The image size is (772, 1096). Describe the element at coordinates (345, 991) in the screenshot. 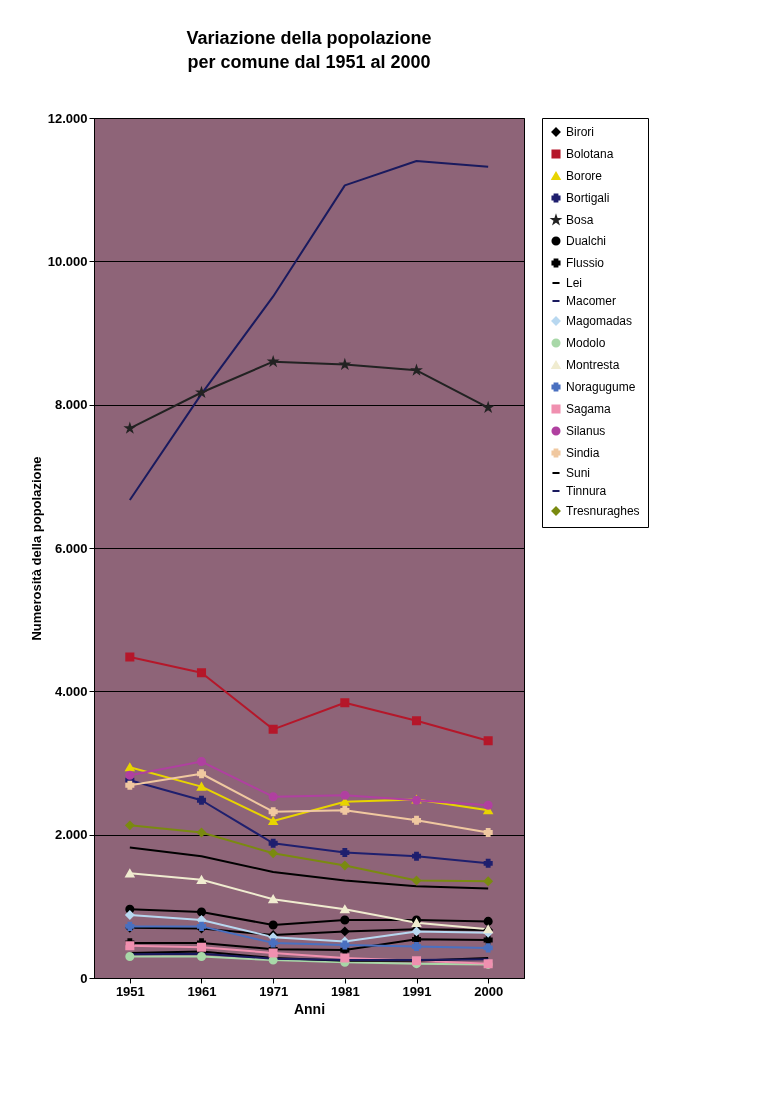

I see `x-tick-label: 1981` at that location.